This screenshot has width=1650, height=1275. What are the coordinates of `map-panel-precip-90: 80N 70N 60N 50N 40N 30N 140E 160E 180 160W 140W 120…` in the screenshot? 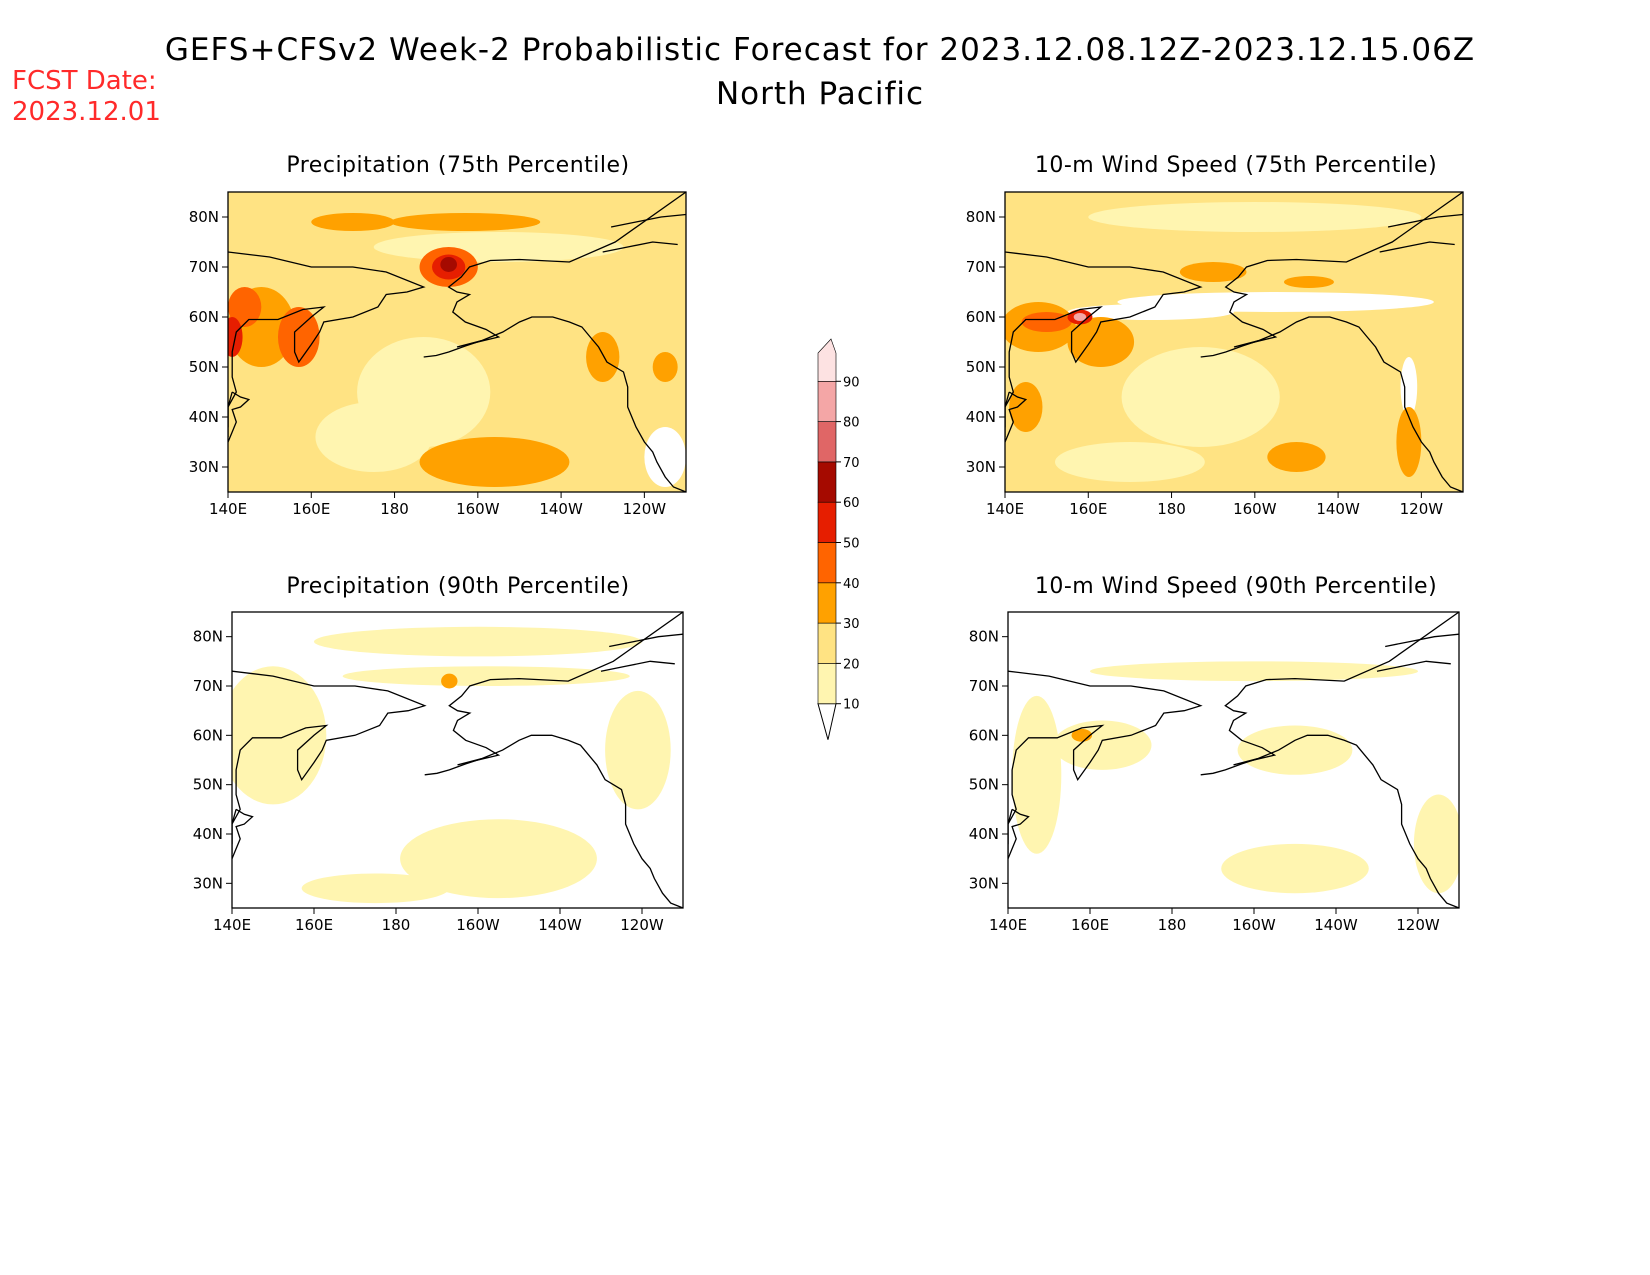 It's located at (438, 772).